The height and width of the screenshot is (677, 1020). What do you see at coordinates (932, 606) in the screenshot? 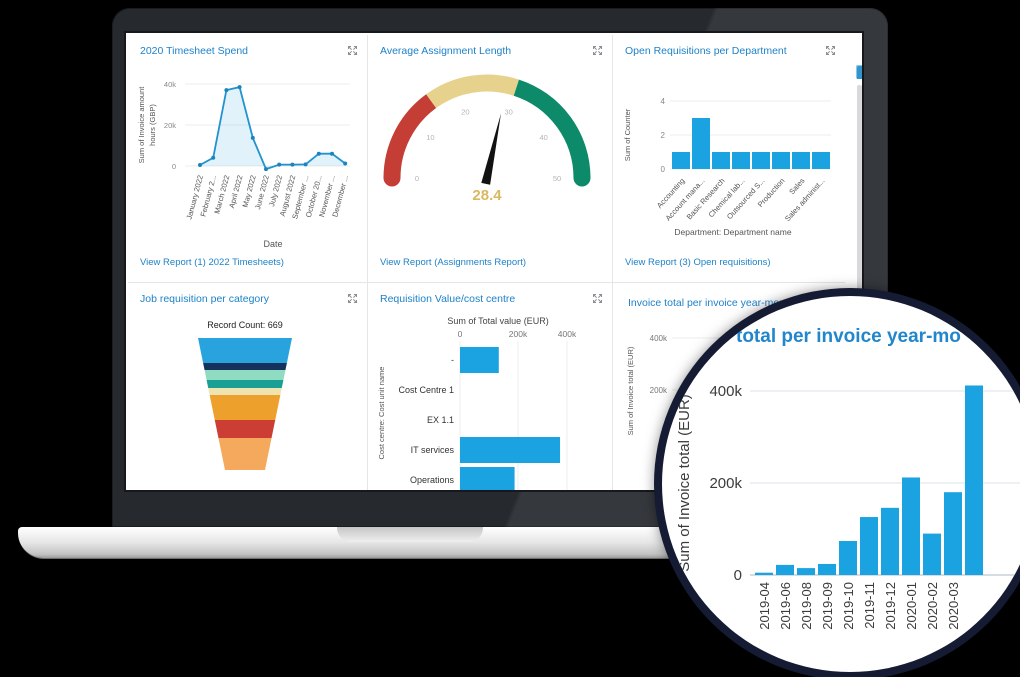
I see `svg-text: 2020-02` at bounding box center [932, 606].